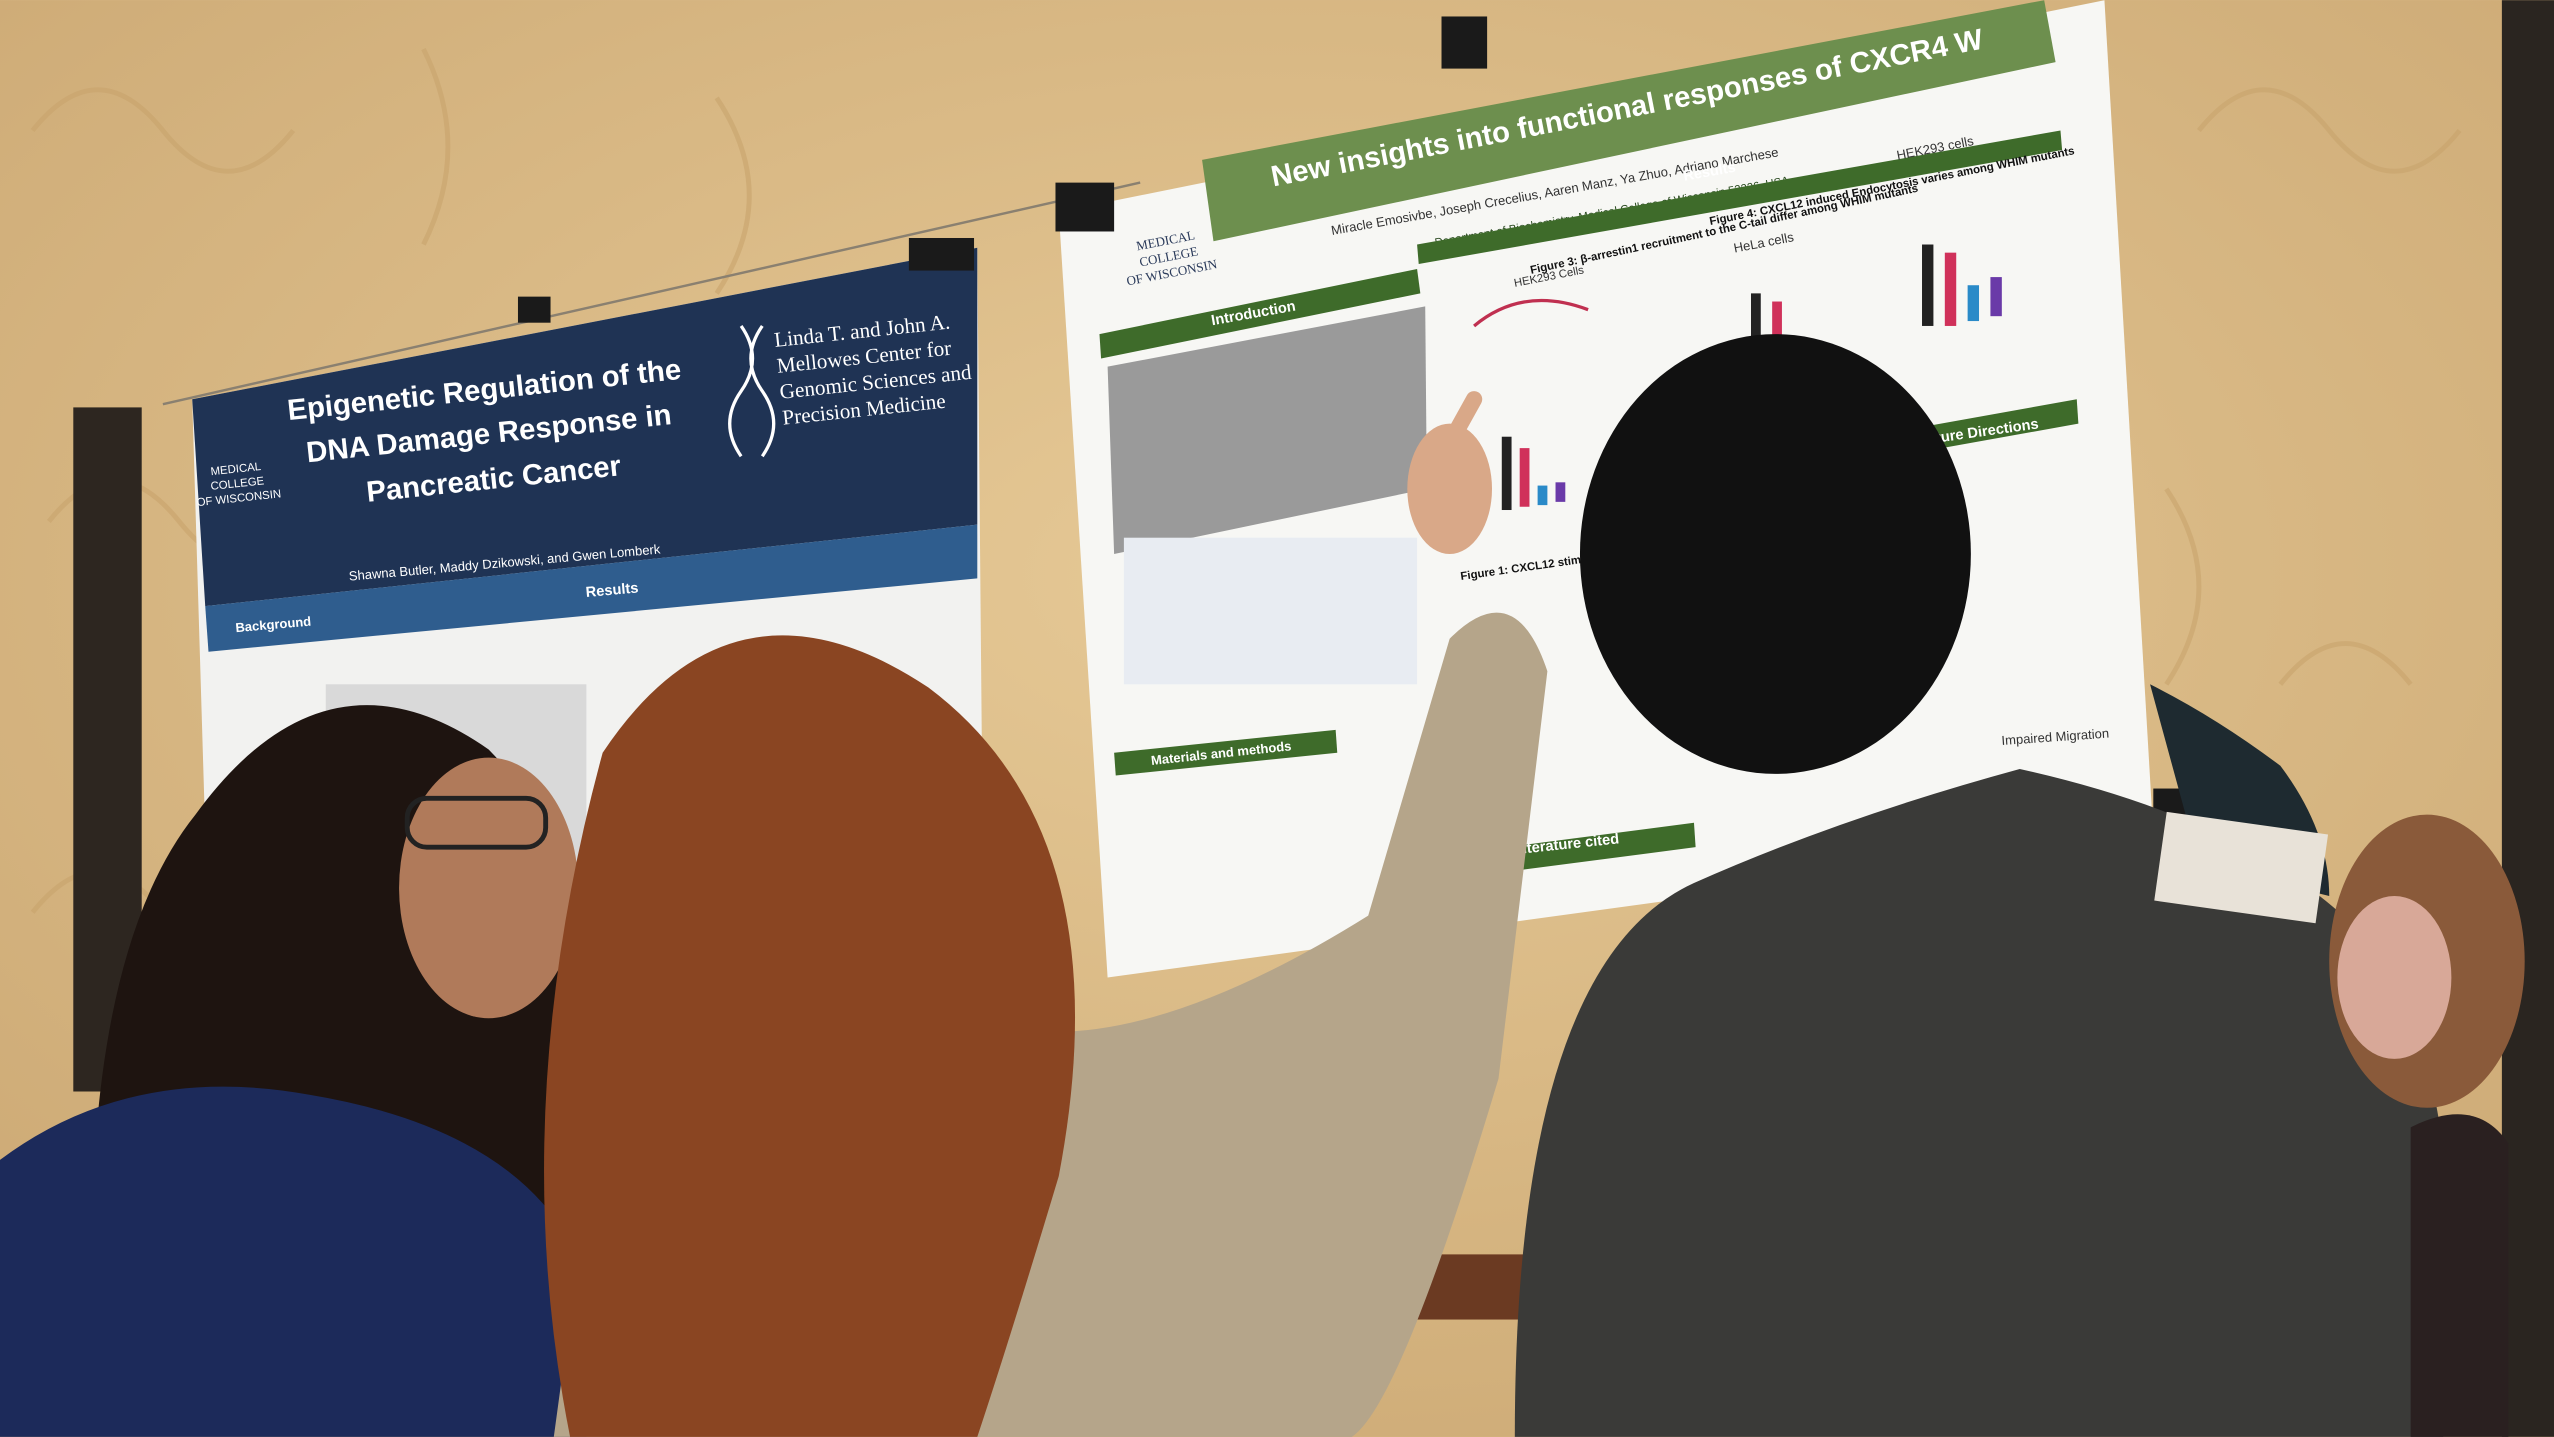  What do you see at coordinates (585, 427) in the screenshot?
I see `left-poster-header` at bounding box center [585, 427].